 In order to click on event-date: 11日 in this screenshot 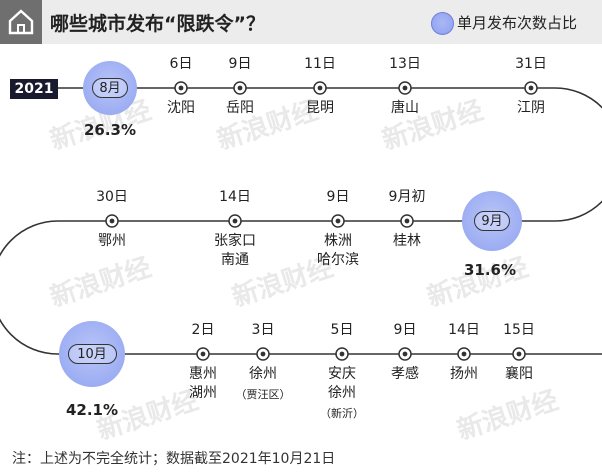, I will do `click(320, 64)`.